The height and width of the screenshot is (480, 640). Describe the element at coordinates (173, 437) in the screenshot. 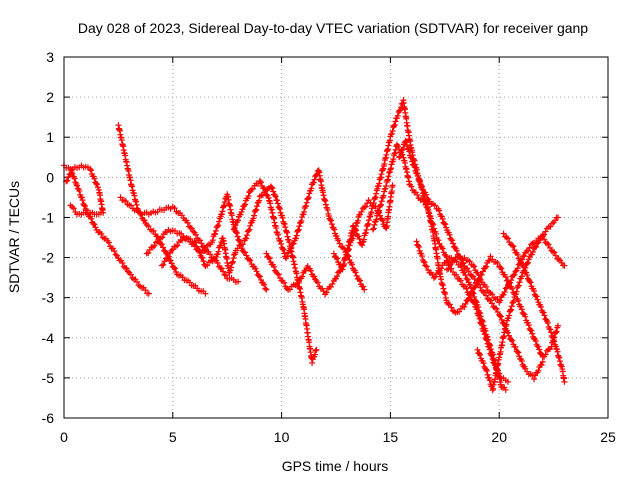

I see `x-tick-label: 5` at that location.